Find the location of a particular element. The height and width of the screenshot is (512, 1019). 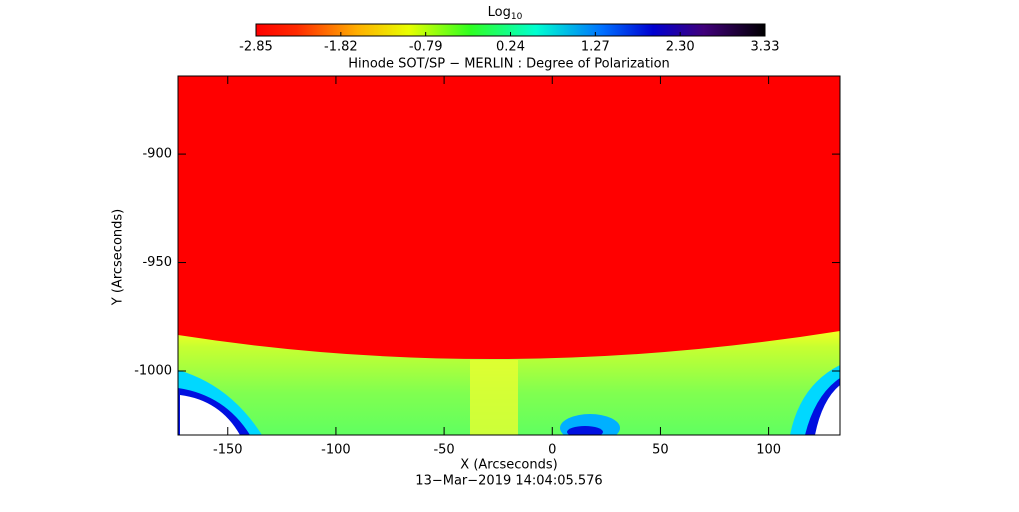

colorbar-title-sub: 10 is located at coordinates (517, 17).